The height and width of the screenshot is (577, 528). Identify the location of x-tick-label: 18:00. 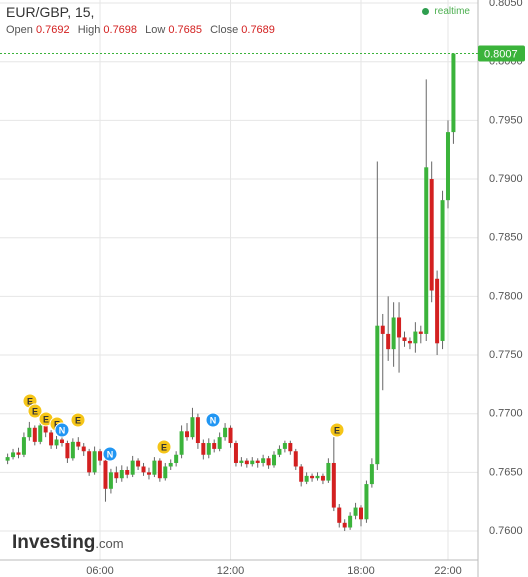
(361, 571).